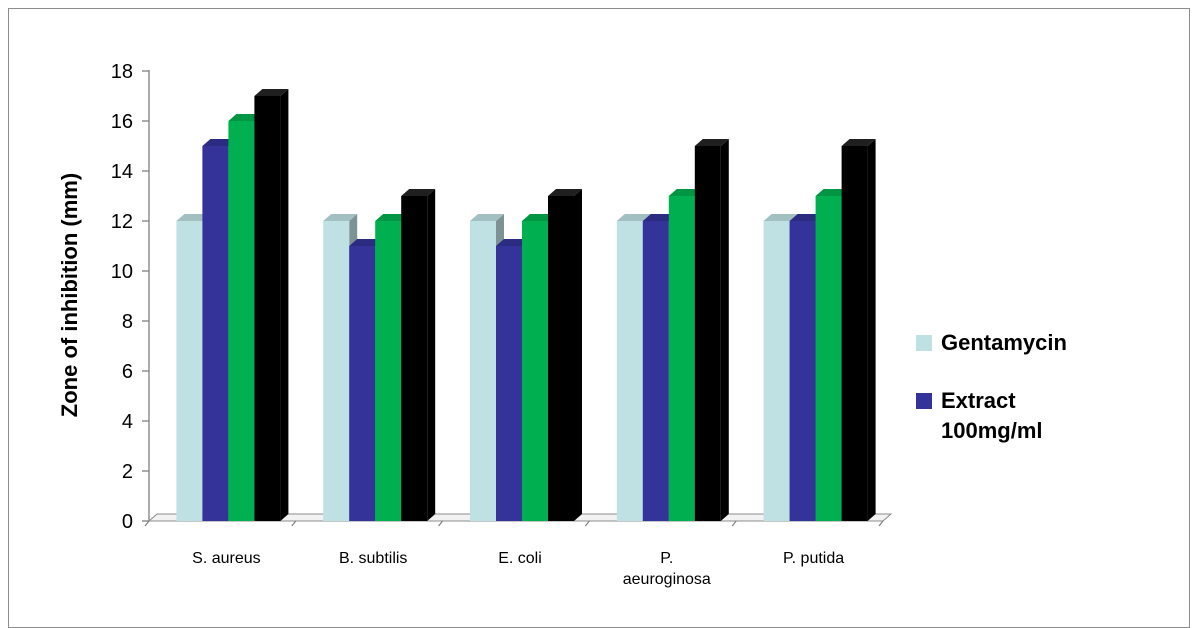 The width and height of the screenshot is (1200, 628). What do you see at coordinates (122, 72) in the screenshot?
I see `y-tick-label: 18` at bounding box center [122, 72].